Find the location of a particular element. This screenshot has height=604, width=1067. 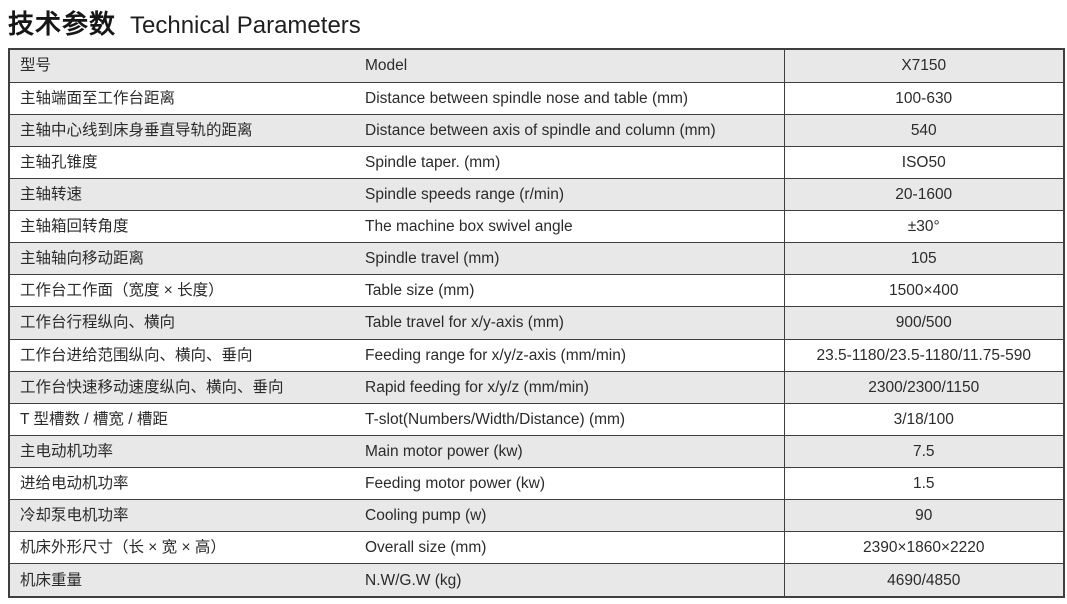

param-name-zh: 进给电动机功率 is located at coordinates (183, 484).